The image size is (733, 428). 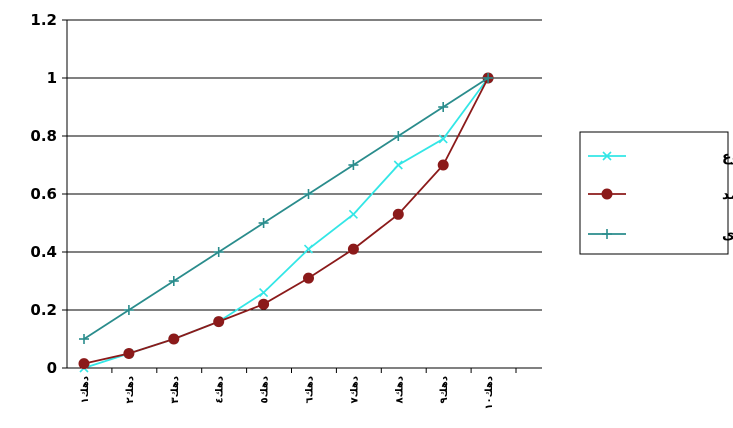 What do you see at coordinates (52, 78) in the screenshot?
I see `y-tick-label: 1` at bounding box center [52, 78].